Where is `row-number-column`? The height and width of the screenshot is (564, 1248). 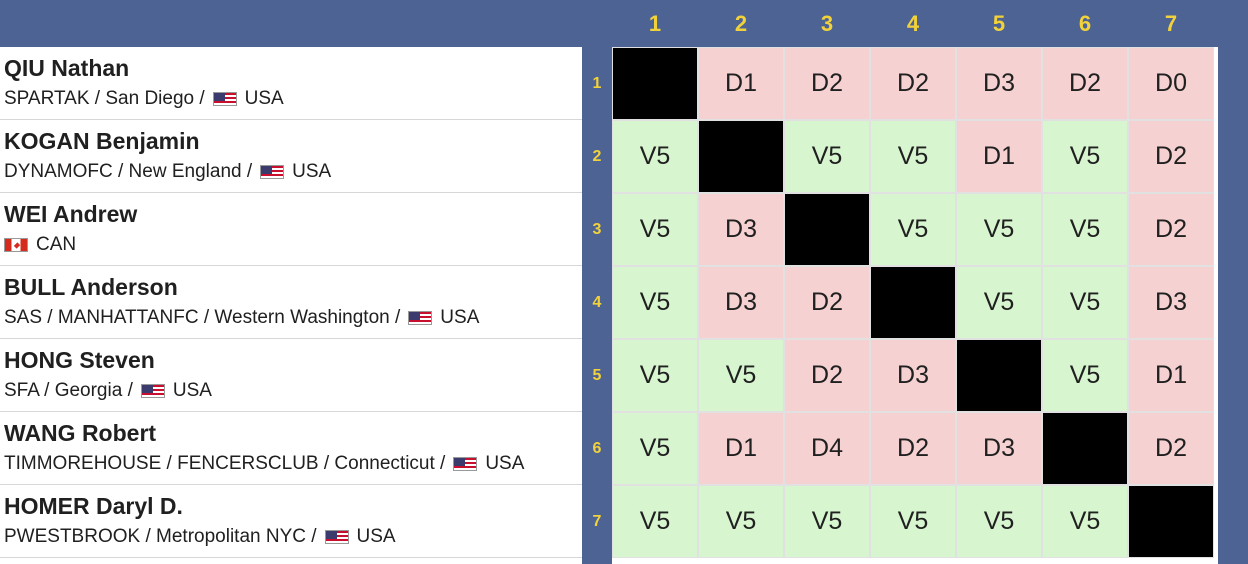
row-number-column is located at coordinates (597, 305).